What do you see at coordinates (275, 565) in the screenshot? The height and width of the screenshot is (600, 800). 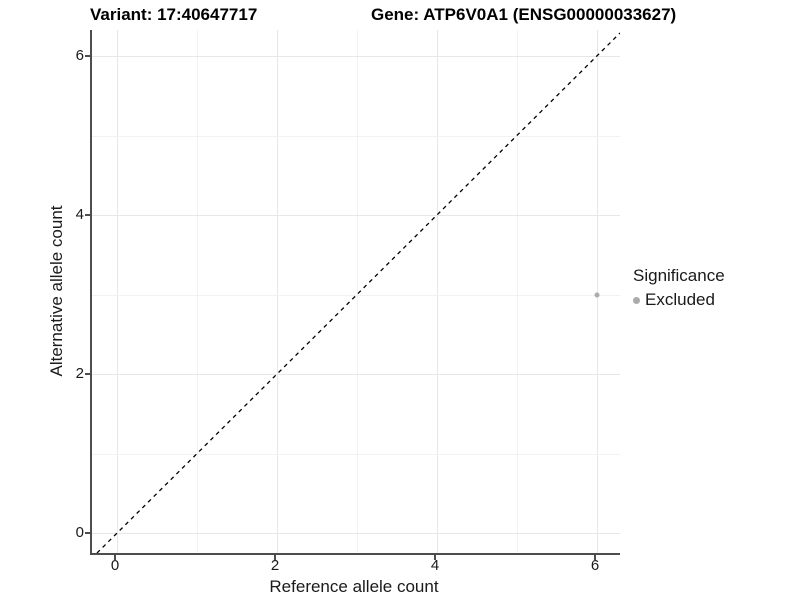 I see `x-tick-label-2: 2` at bounding box center [275, 565].